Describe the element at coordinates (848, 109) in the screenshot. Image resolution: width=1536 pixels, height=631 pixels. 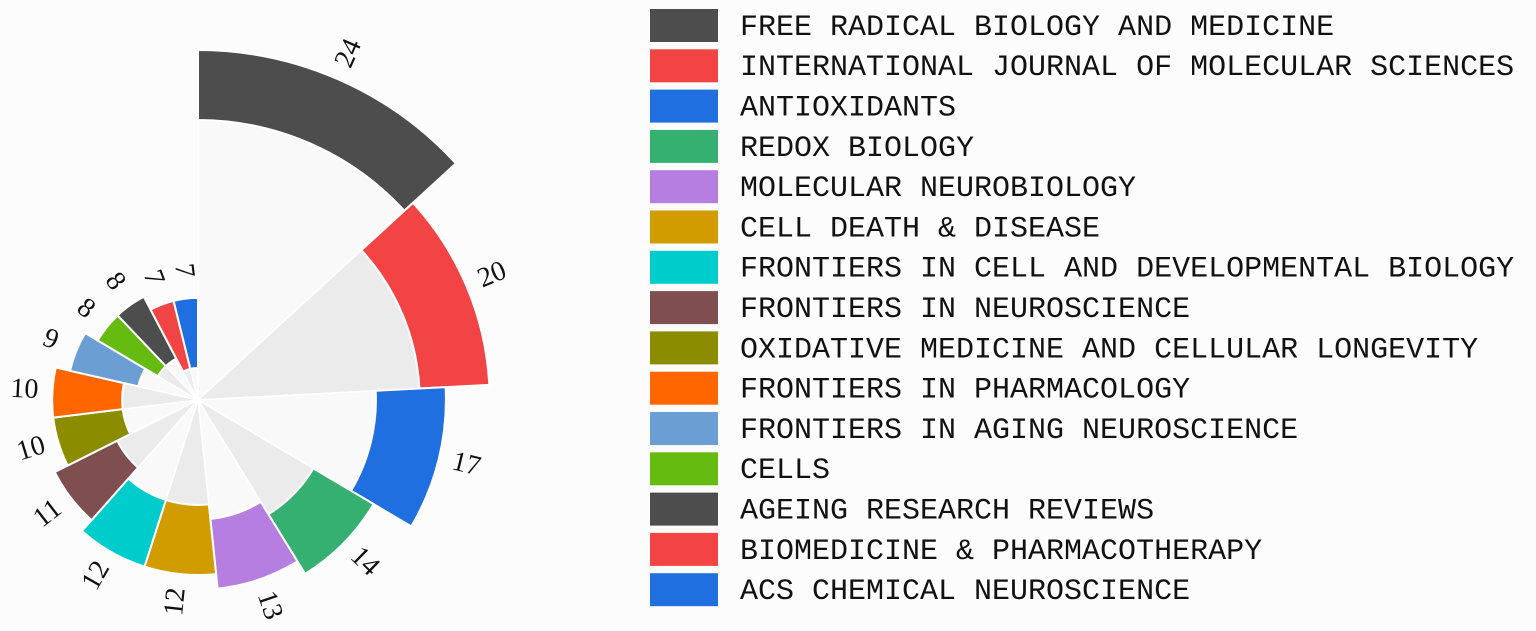
I see `legend-label: ANTIOXIDANTS` at that location.